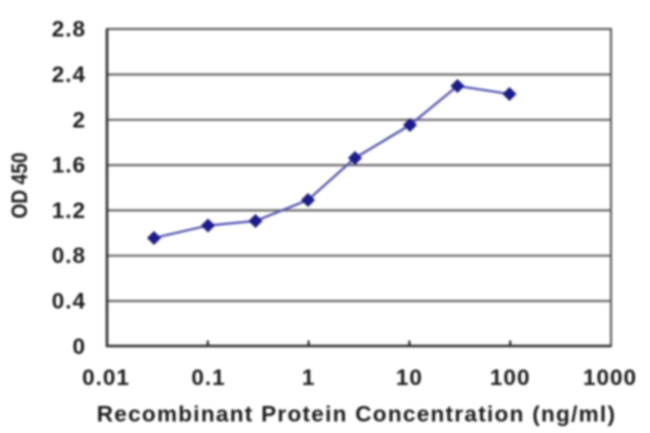 The width and height of the screenshot is (650, 433). What do you see at coordinates (69, 255) in the screenshot?
I see `svg-text: 0.8` at bounding box center [69, 255].